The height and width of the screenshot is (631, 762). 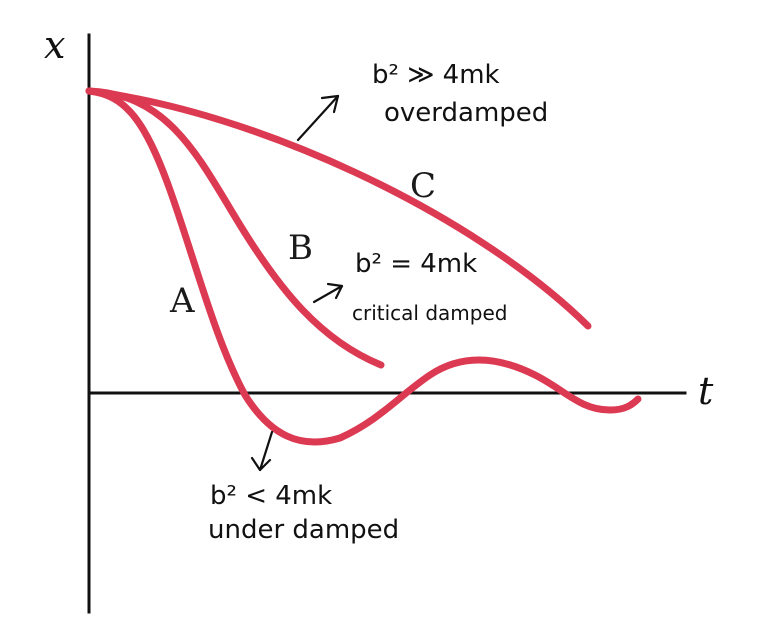 What do you see at coordinates (262, 451) in the screenshot?
I see `underdamped-arrow` at bounding box center [262, 451].